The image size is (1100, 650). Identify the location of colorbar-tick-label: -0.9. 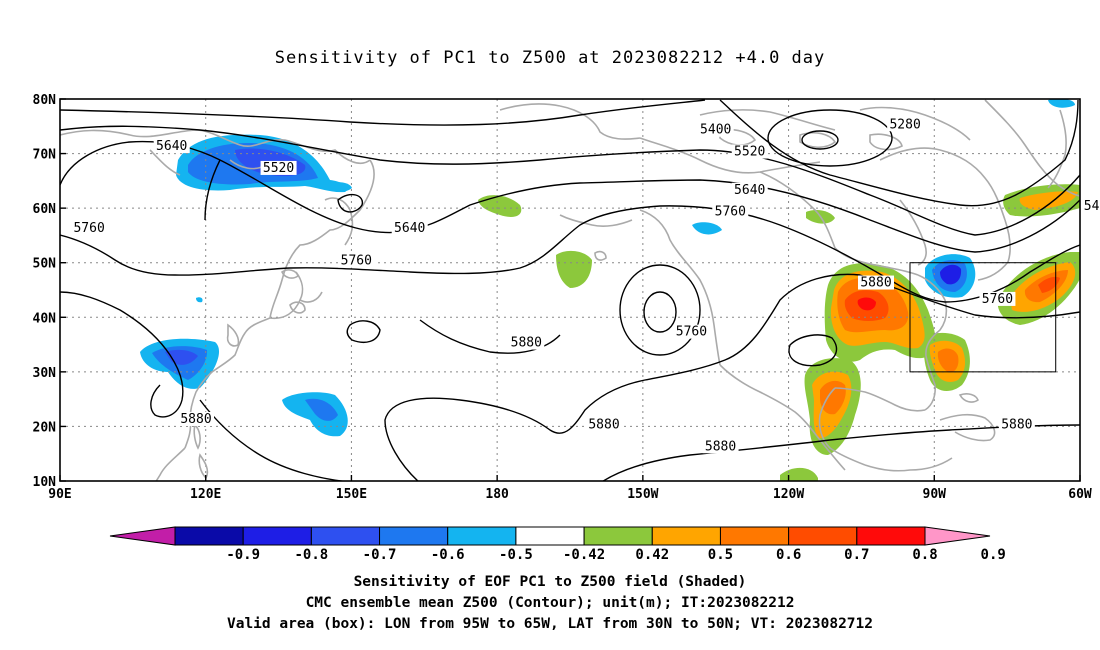
(243, 555).